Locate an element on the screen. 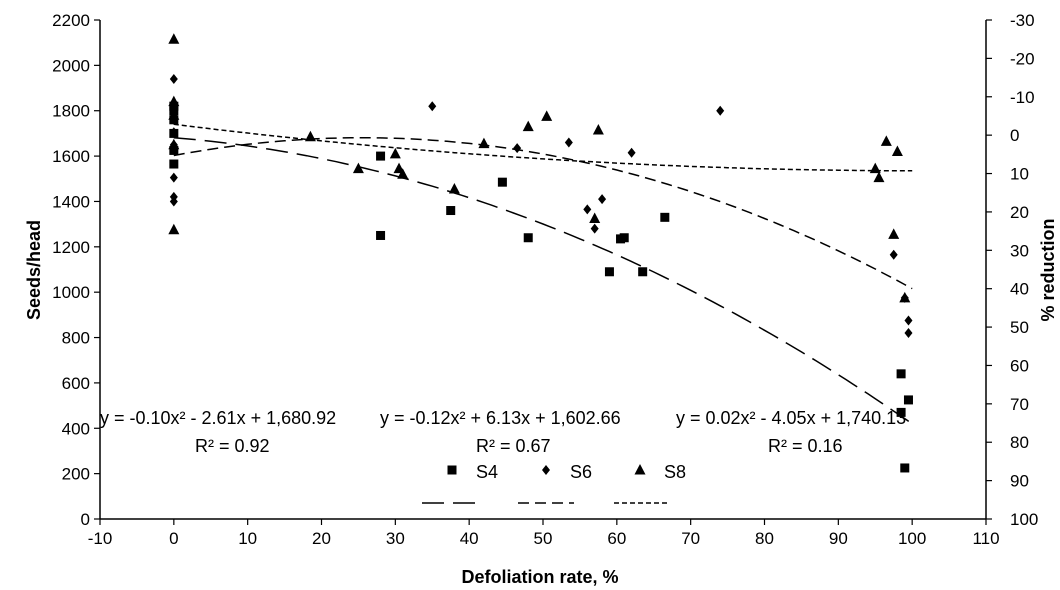  trend-line-s8 is located at coordinates (543, 147).